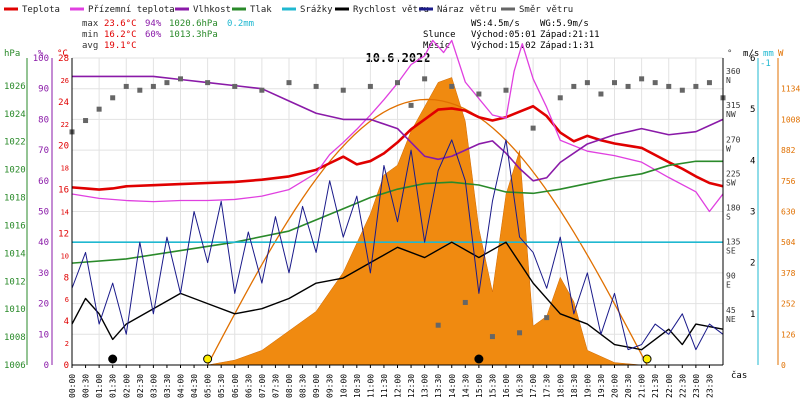  Describe the element at coordinates (63, 234) in the screenshot. I see `y-tick-temp: 12` at that location.